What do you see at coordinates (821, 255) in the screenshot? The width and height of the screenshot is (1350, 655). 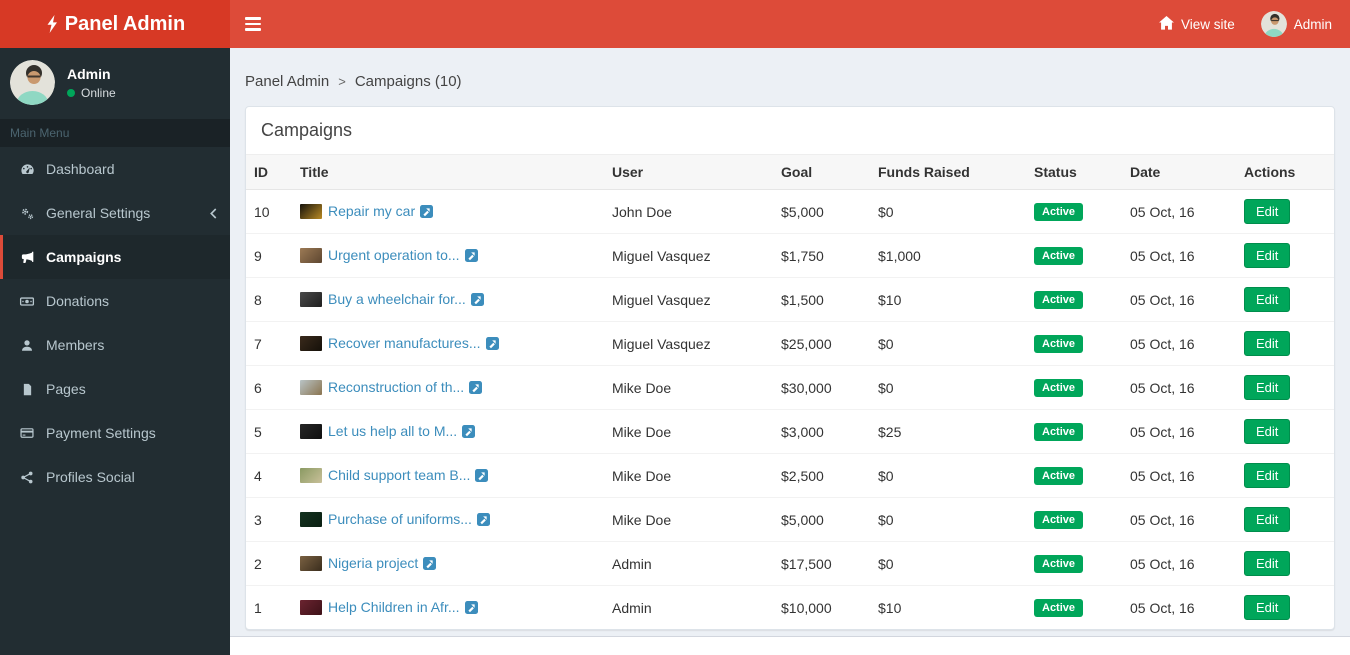 I see `campaign-goal: $1,750` at bounding box center [821, 255].